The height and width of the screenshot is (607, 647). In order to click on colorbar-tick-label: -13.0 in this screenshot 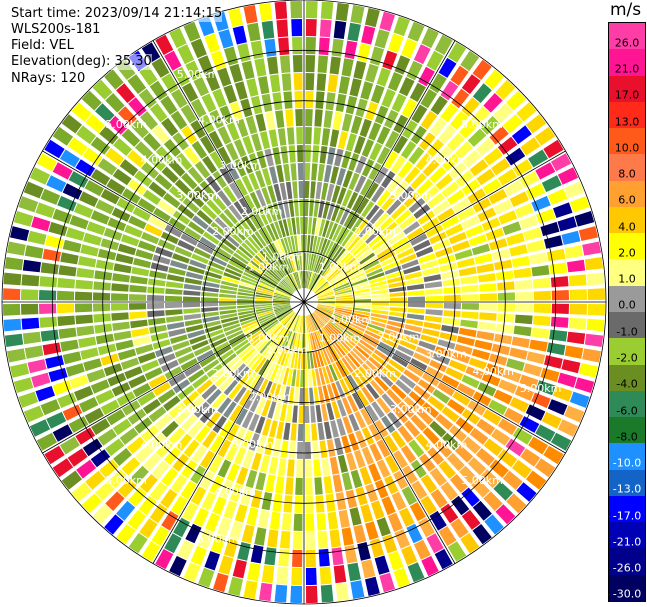, I will do `click(627, 489)`.